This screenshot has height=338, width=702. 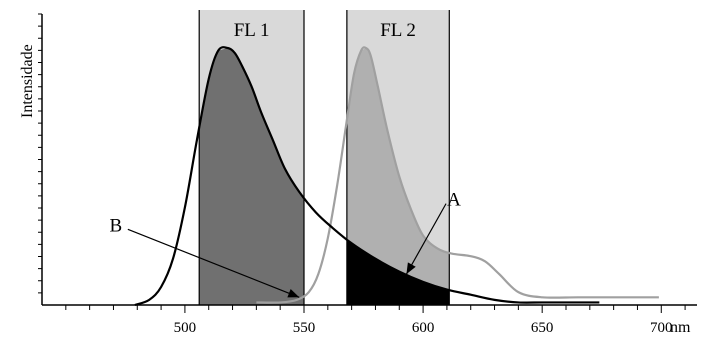 I want to click on y-ticks-layer, so click(x=40, y=153).